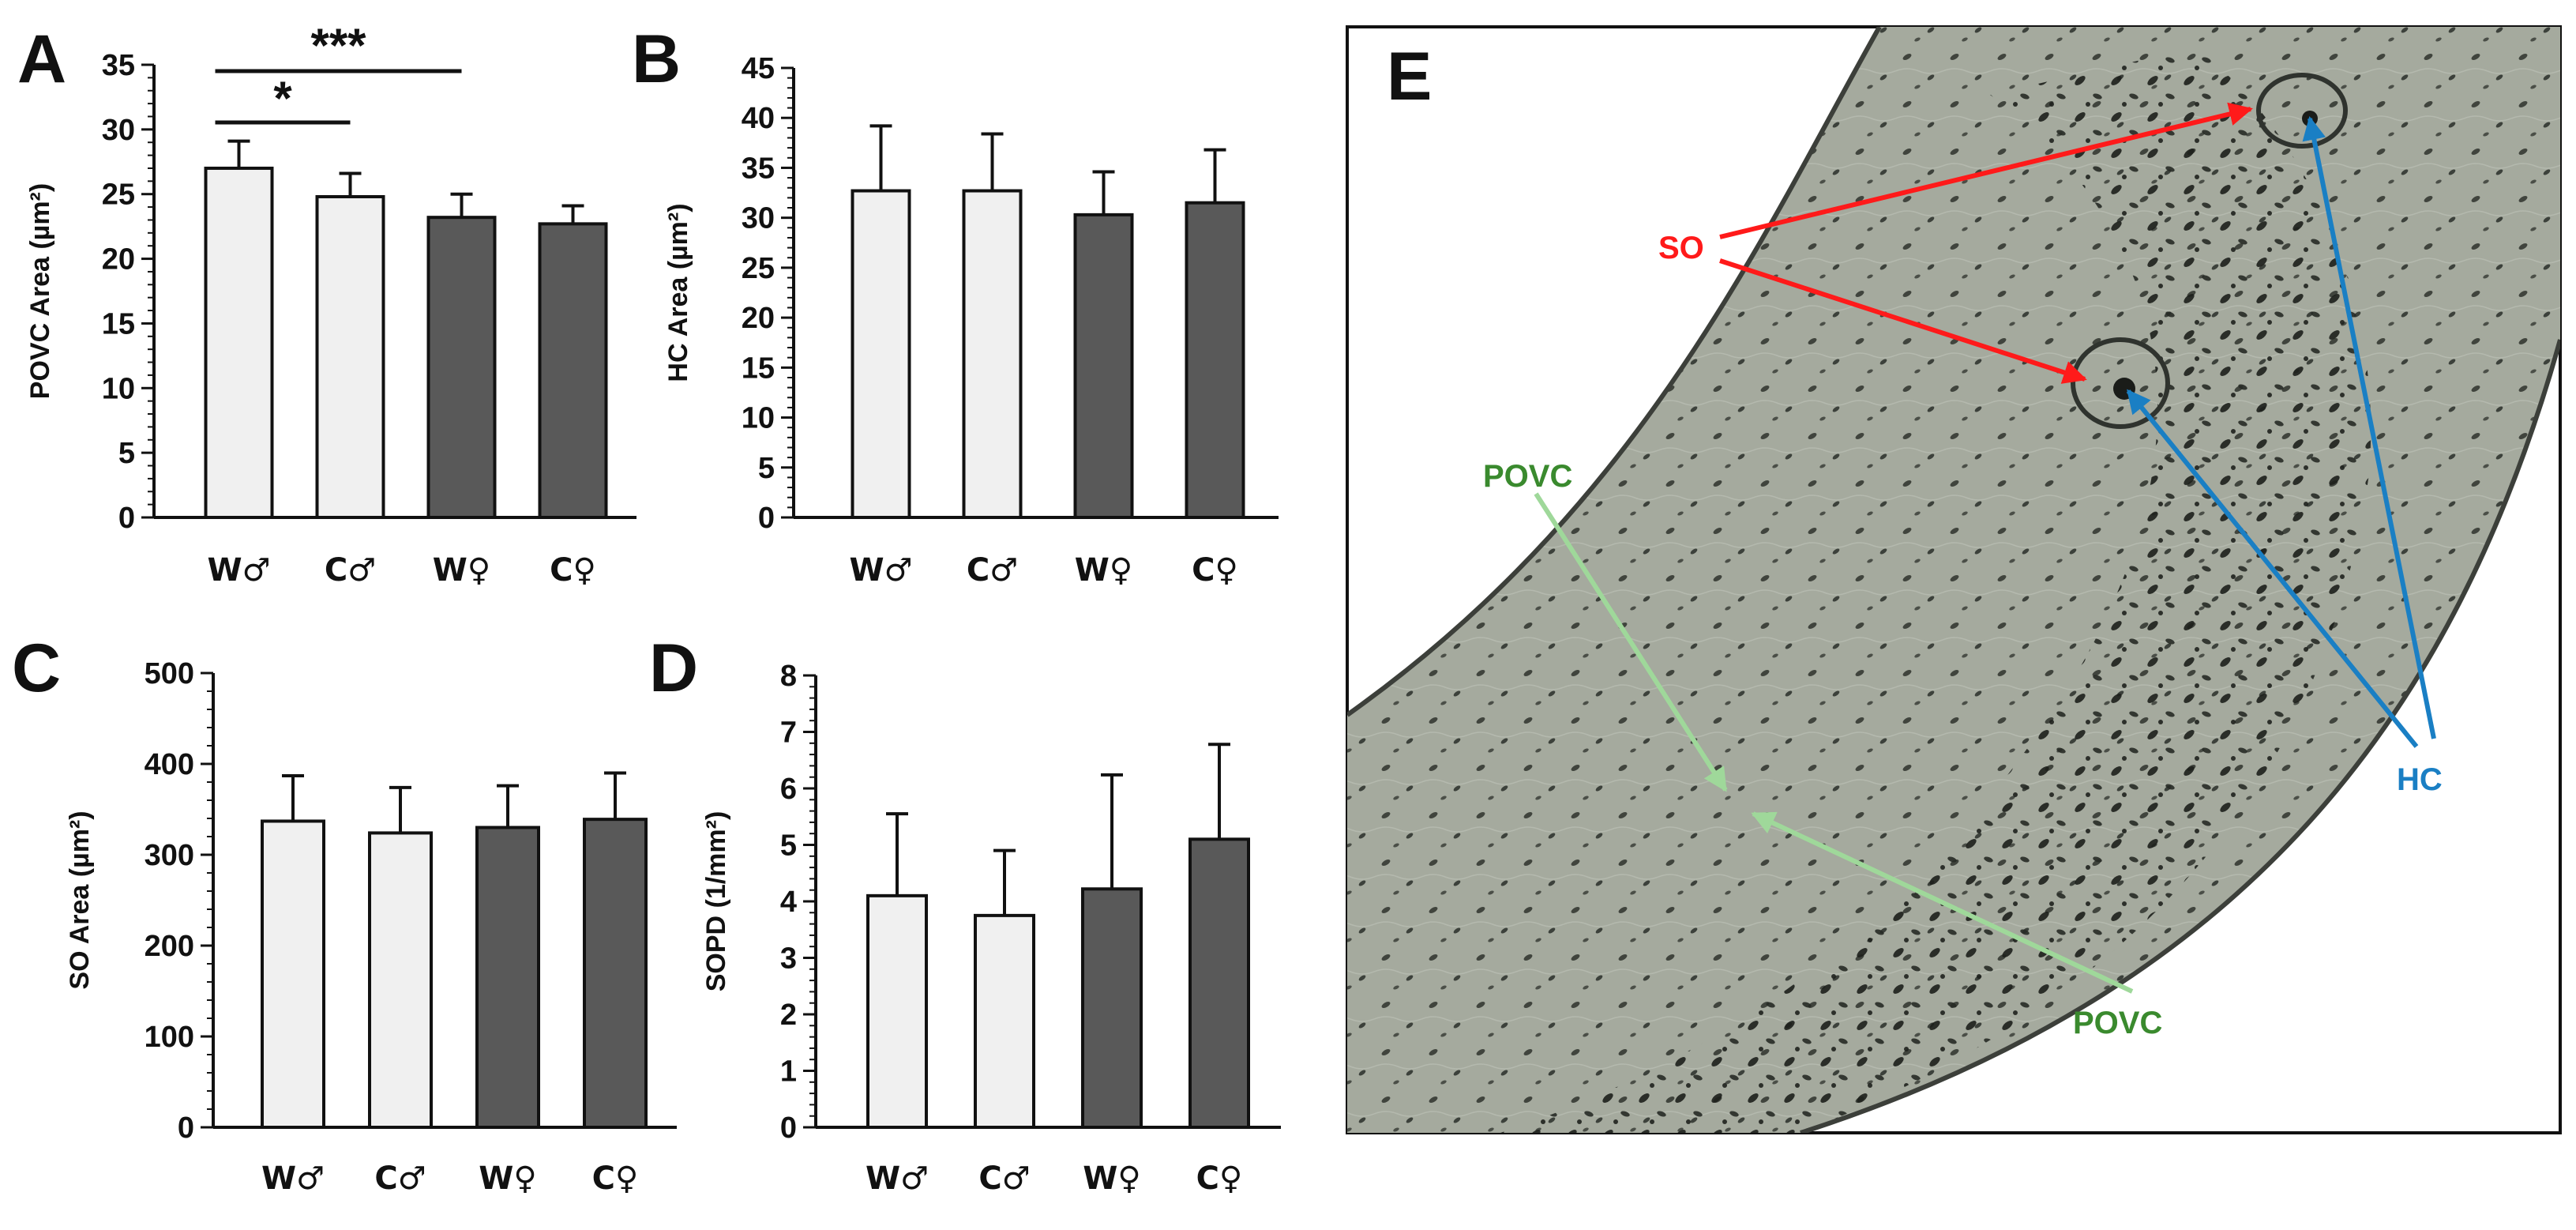  Describe the element at coordinates (169, 673) in the screenshot. I see `y-tick-label: 500` at that location.